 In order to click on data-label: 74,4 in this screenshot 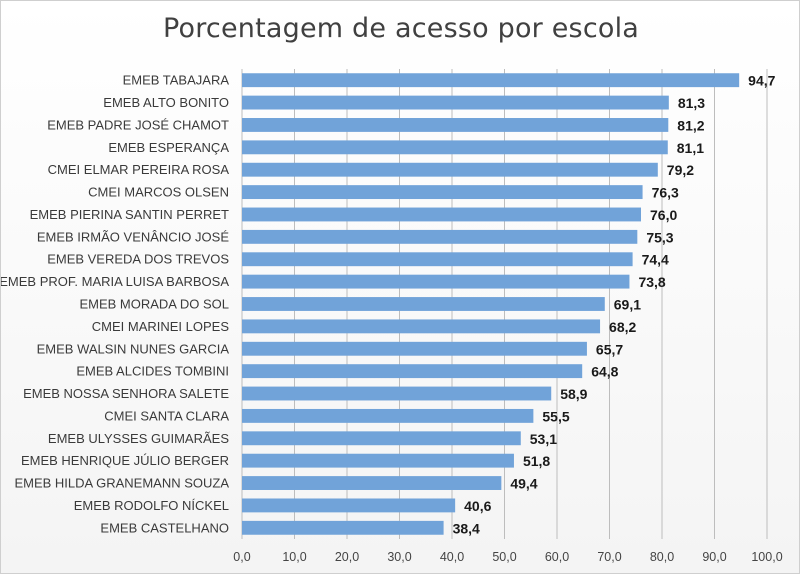, I will do `click(655, 260)`.